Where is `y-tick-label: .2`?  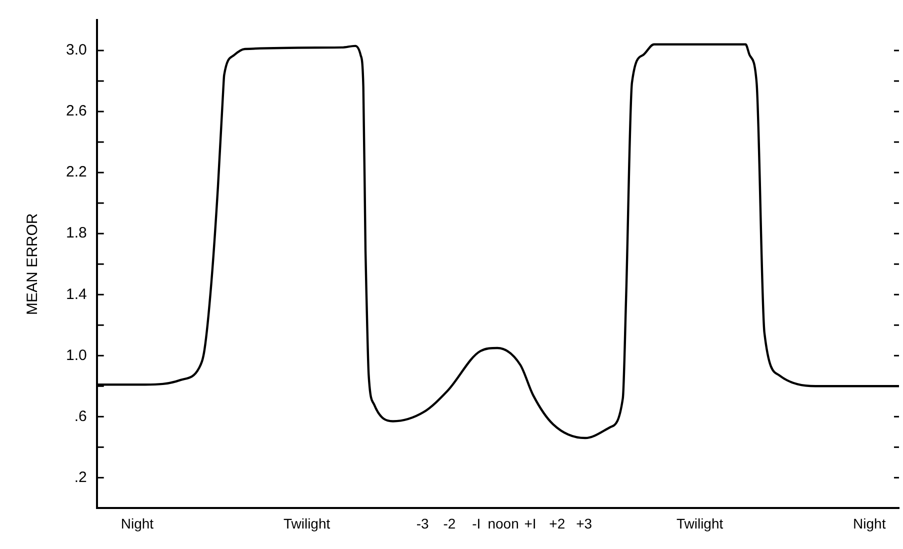 y-tick-label: .2 is located at coordinates (80, 477).